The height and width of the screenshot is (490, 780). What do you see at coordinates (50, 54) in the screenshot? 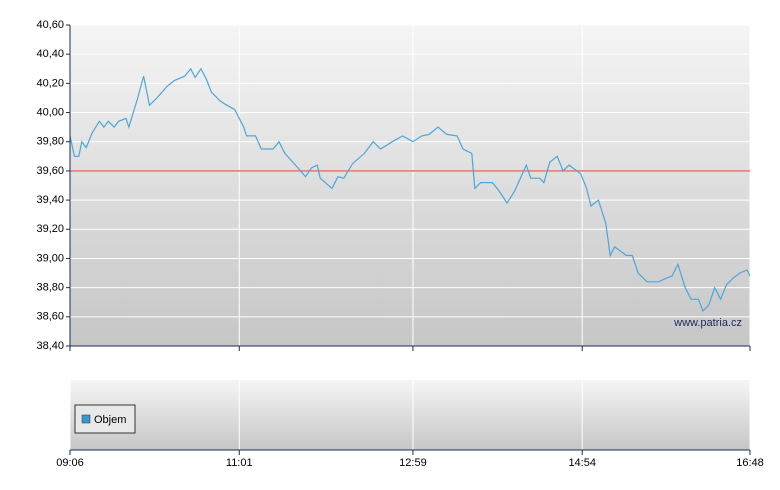
I see `y-tick-label: 40,40` at bounding box center [50, 54].